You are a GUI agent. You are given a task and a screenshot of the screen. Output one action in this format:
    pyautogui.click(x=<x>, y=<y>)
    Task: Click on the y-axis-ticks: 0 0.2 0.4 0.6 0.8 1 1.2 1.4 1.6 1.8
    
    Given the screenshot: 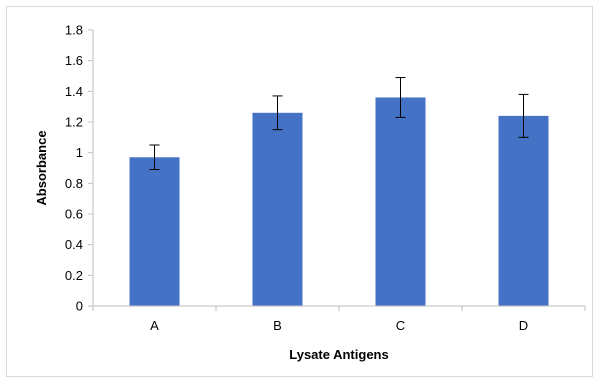 What is the action you would take?
    pyautogui.click(x=79, y=168)
    